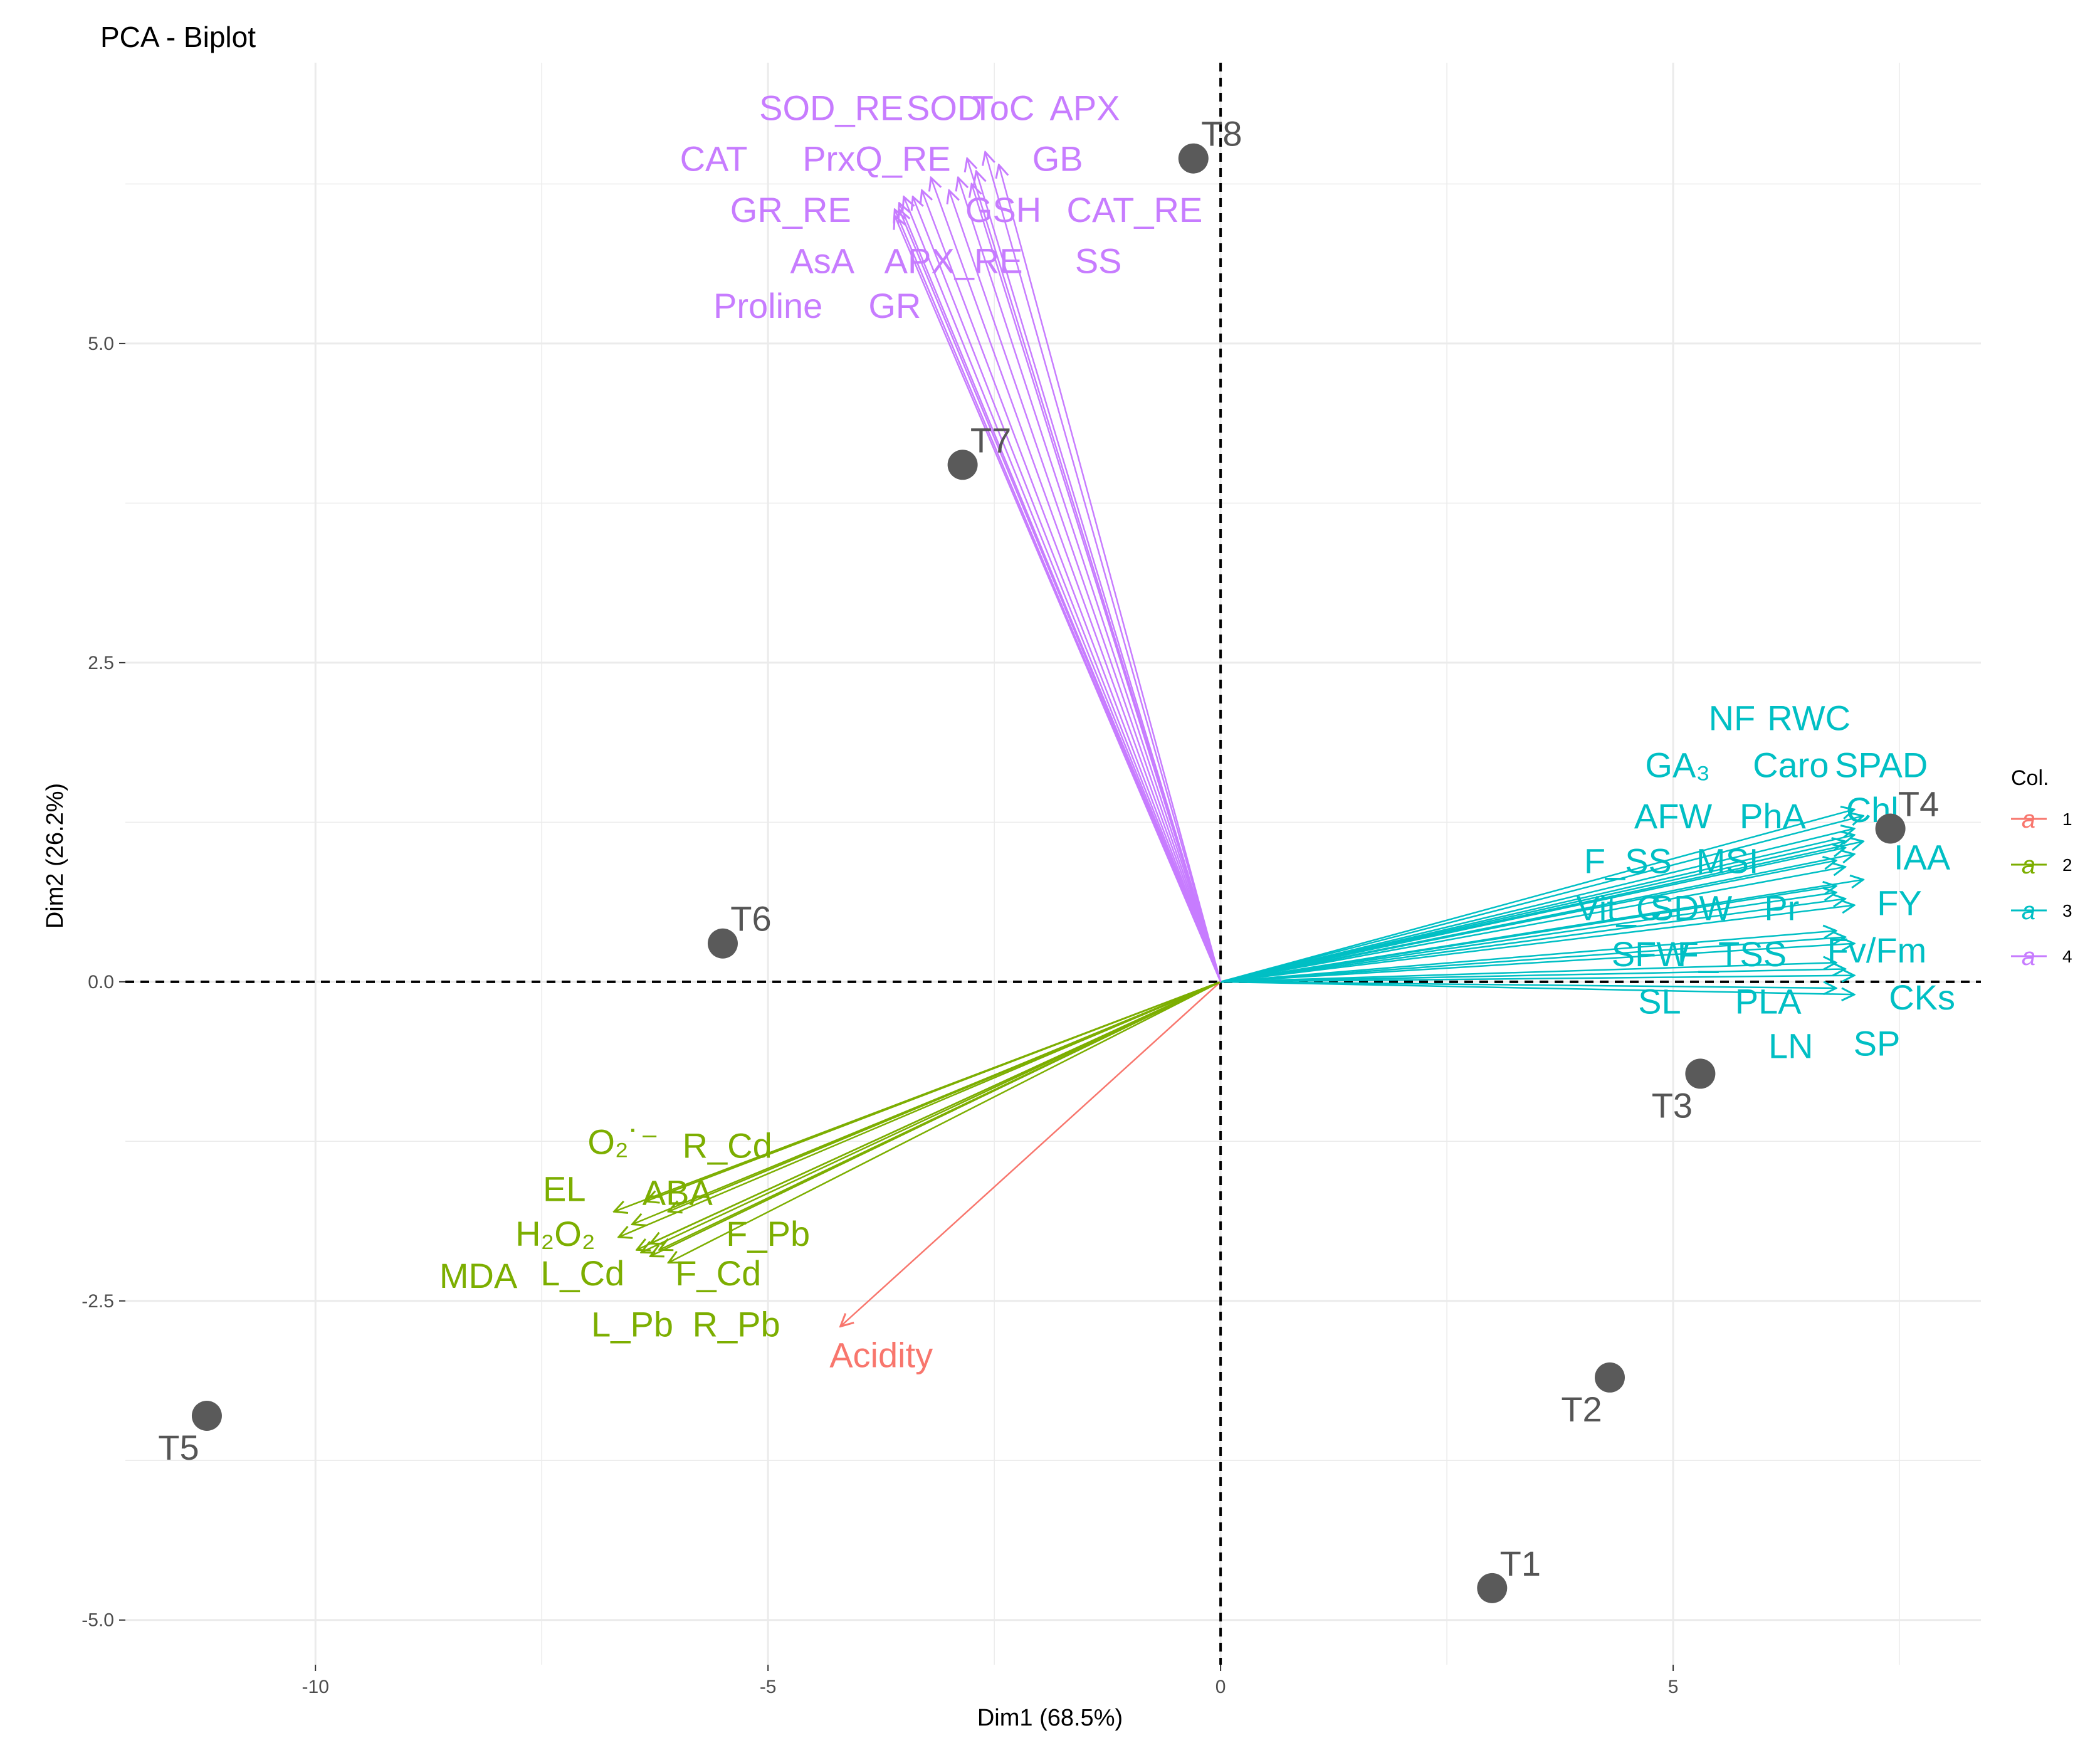 The width and height of the screenshot is (2100, 1755). What do you see at coordinates (877, 159) in the screenshot?
I see `variable-label: PrxQ_RE` at bounding box center [877, 159].